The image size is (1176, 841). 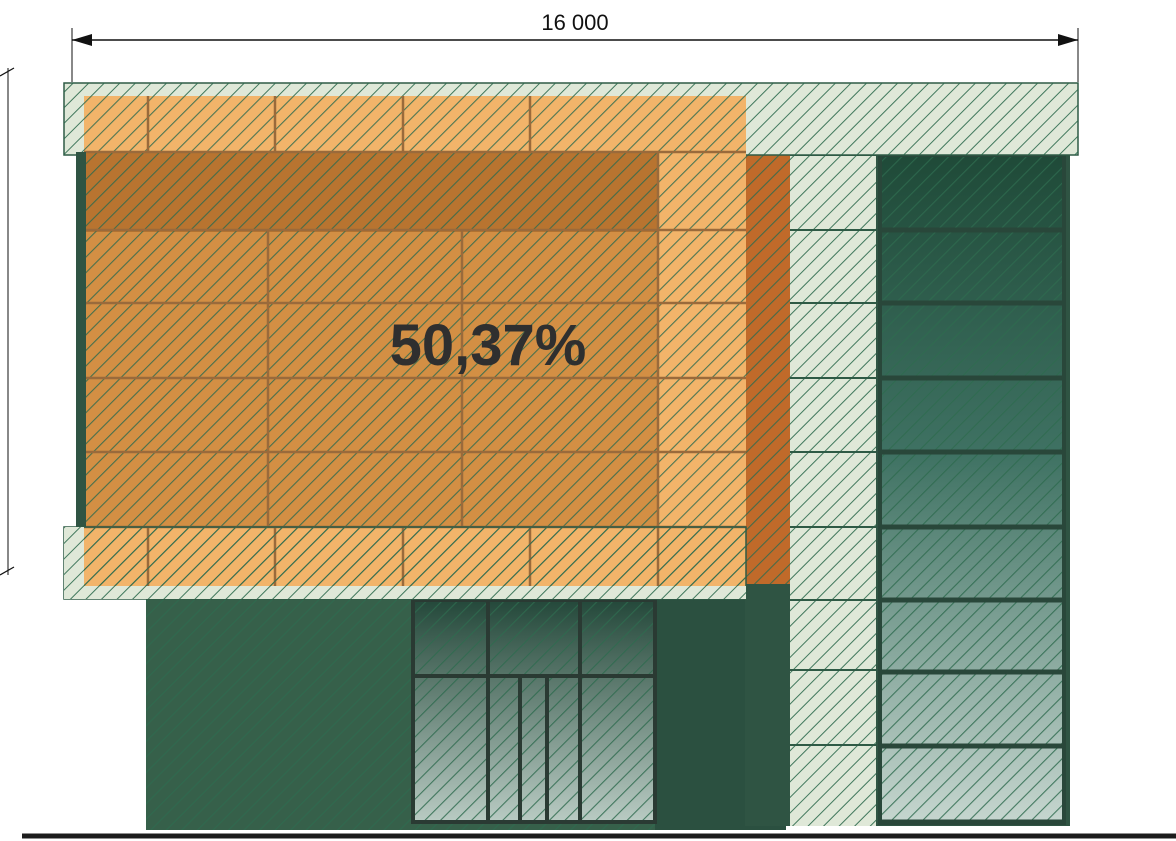 I want to click on lower-cornice, so click(x=405, y=563).